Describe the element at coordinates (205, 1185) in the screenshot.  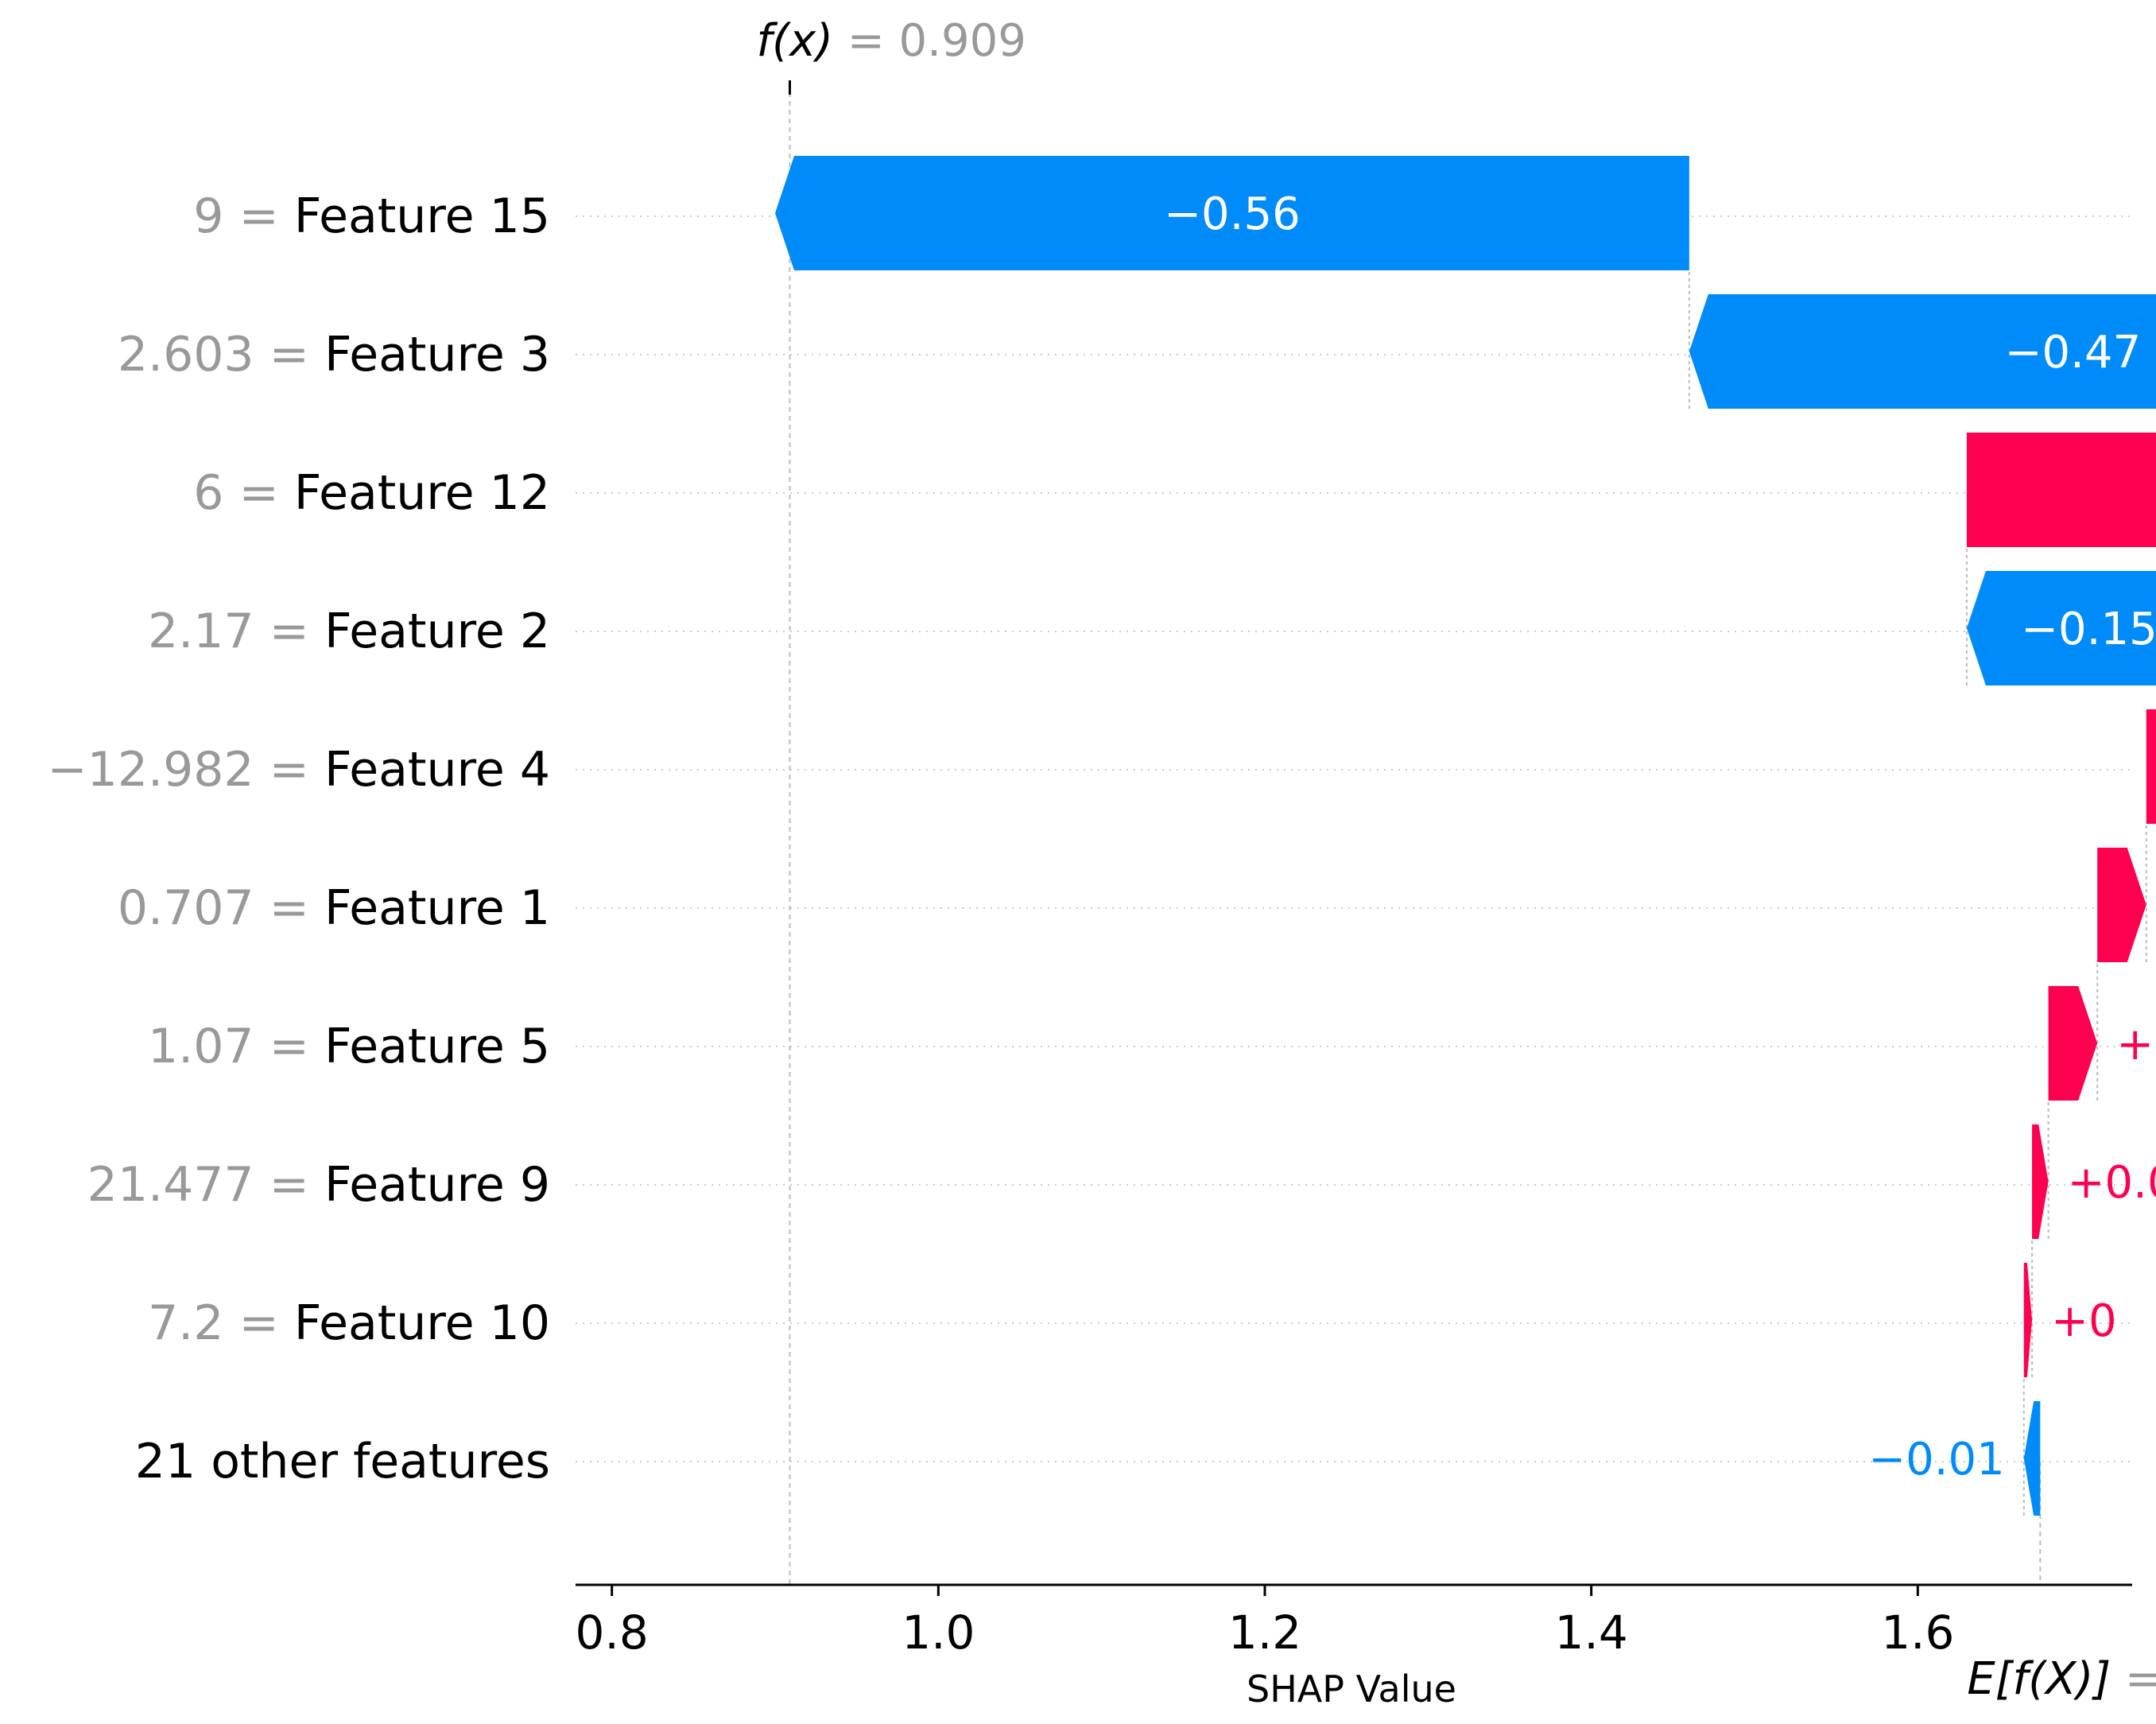
I see `feature-value: 21.477 =` at that location.